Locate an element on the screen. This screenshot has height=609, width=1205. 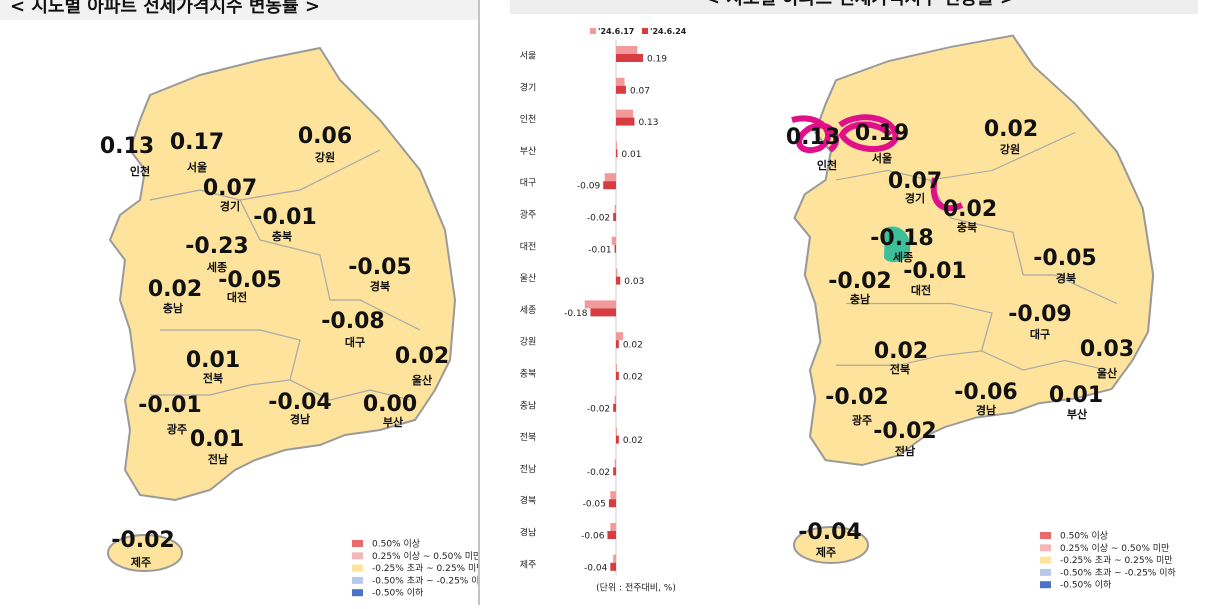
category-label: 강원 is located at coordinates (528, 342).